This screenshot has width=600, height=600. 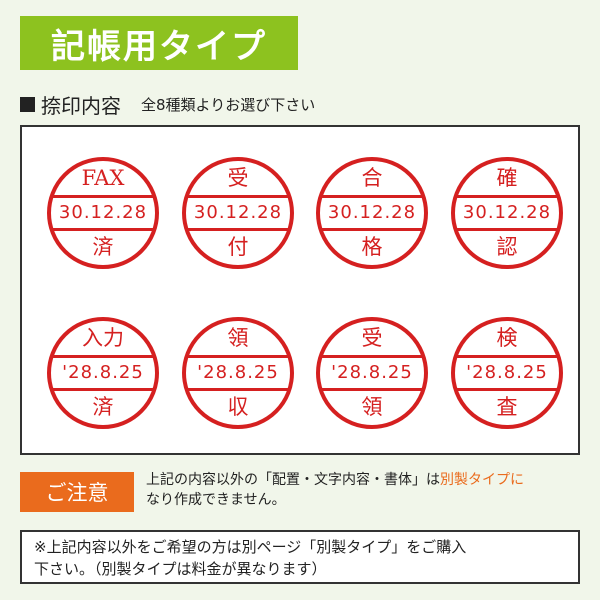 I want to click on stamp-bottom-text: 領, so click(x=372, y=407).